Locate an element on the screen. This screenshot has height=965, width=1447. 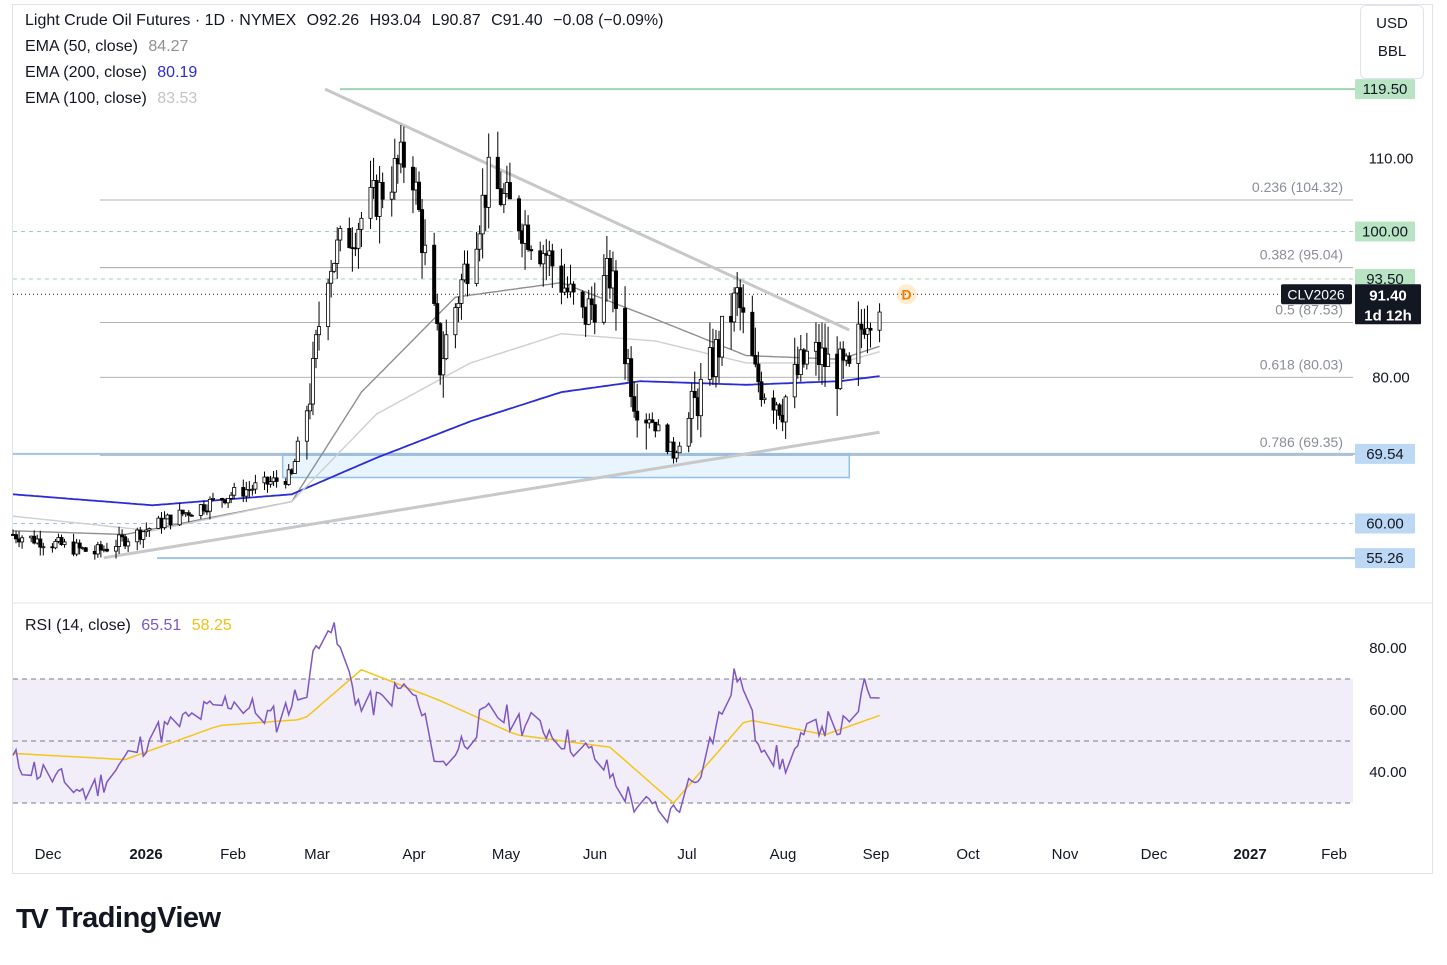
fib-level-label: 0.5 (87.53) is located at coordinates (1309, 310).